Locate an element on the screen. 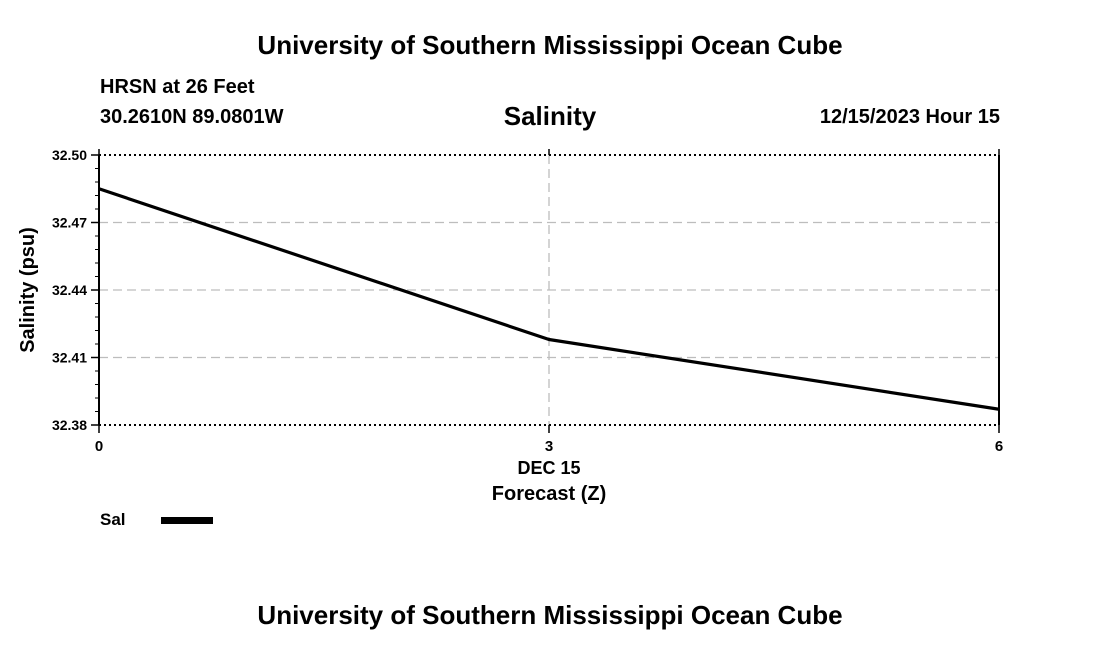 The height and width of the screenshot is (650, 1100). y-tick-label: 32.44 is located at coordinates (69, 290).